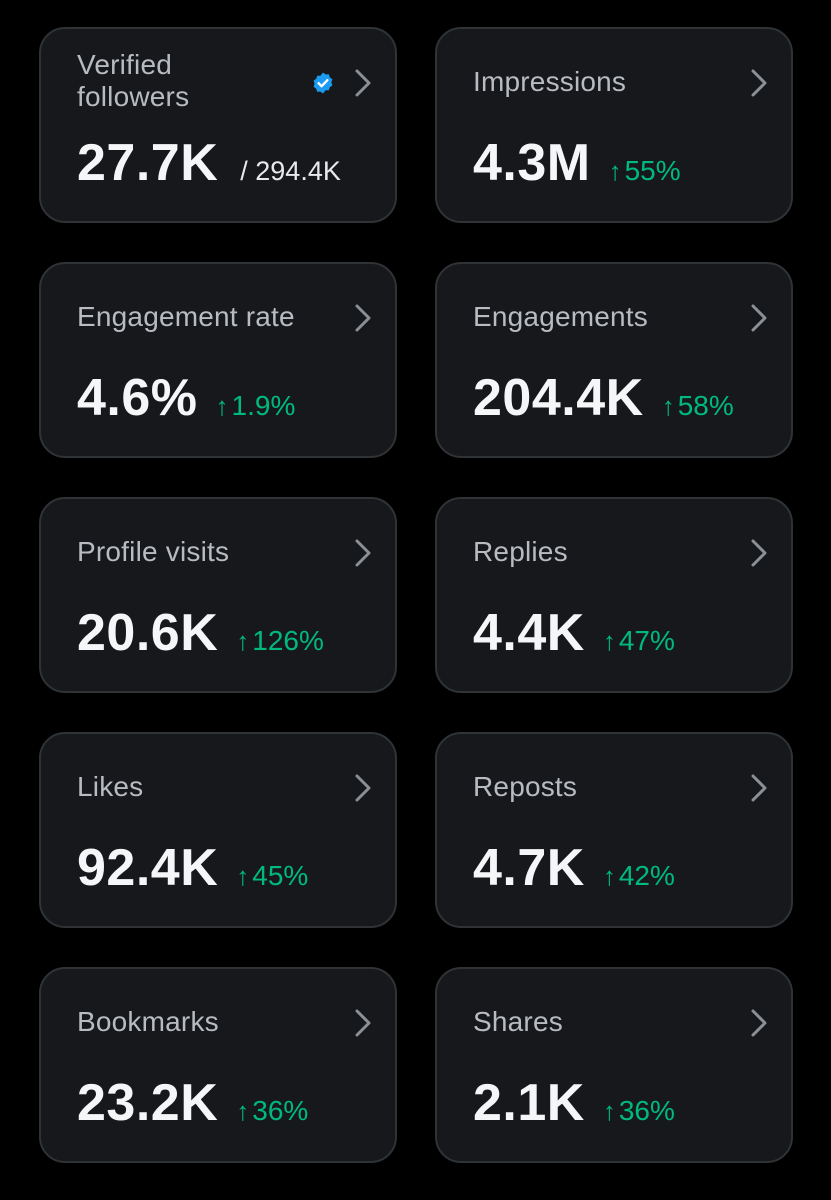  Describe the element at coordinates (529, 868) in the screenshot. I see `metric-value: 4.7K` at that location.